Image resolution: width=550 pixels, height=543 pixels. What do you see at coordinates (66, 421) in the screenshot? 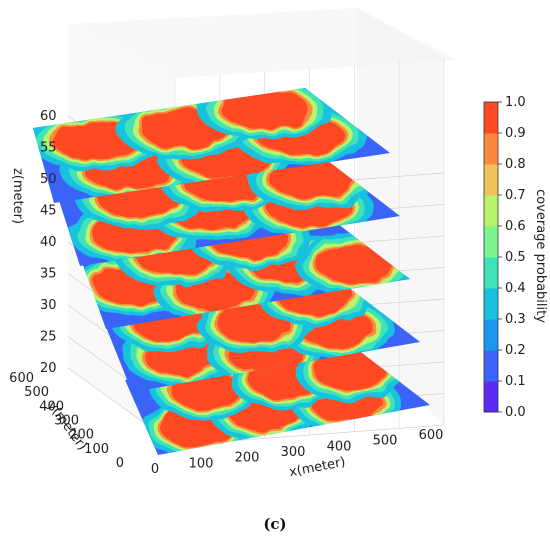
I see `y-tick-label: 300` at bounding box center [66, 421].